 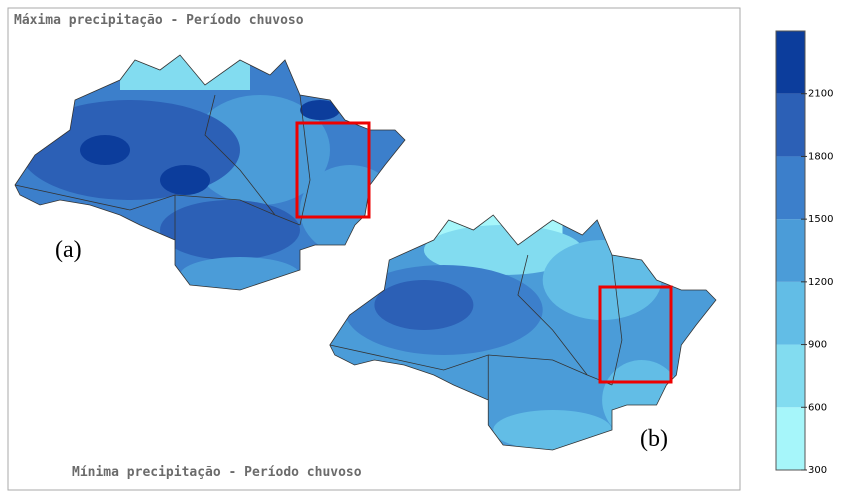 What do you see at coordinates (820, 219) in the screenshot?
I see `colorbar-tick-label: 1500` at bounding box center [820, 219].